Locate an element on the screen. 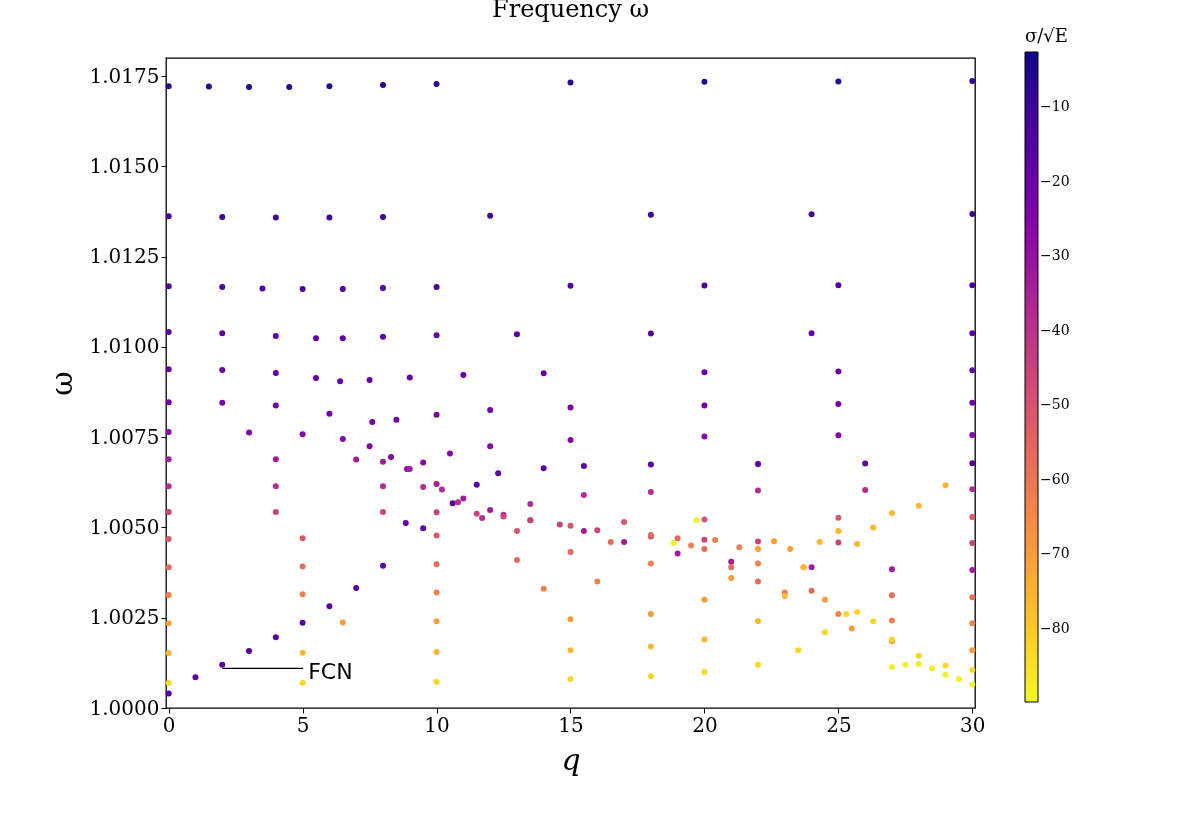  chart-title: Frequency ω is located at coordinates (570, 11).